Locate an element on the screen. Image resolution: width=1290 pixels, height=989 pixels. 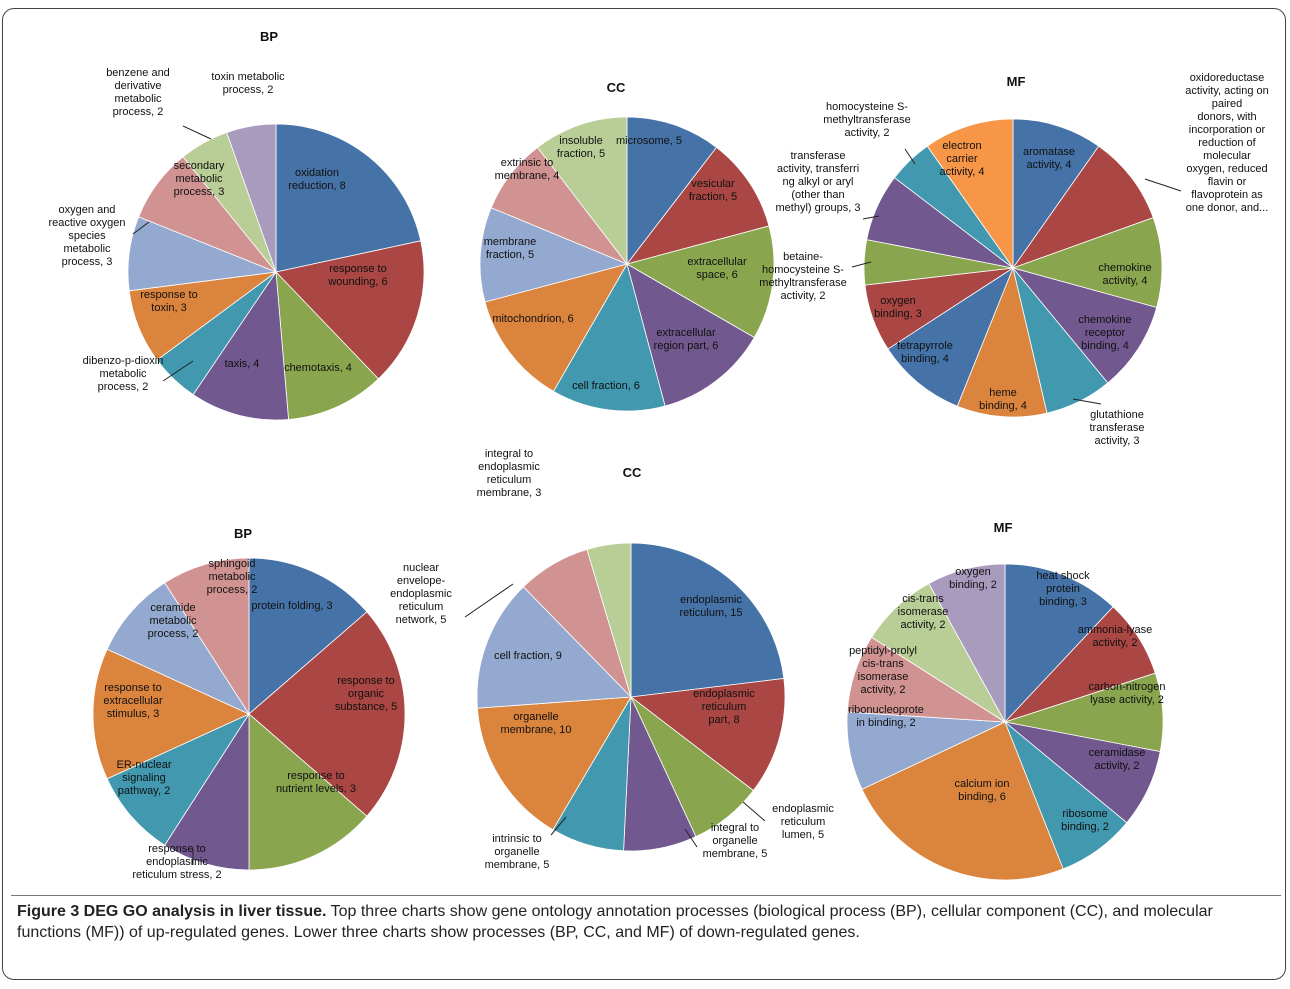
slice-label: toxin metabolic process, 2 is located at coordinates (248, 83).